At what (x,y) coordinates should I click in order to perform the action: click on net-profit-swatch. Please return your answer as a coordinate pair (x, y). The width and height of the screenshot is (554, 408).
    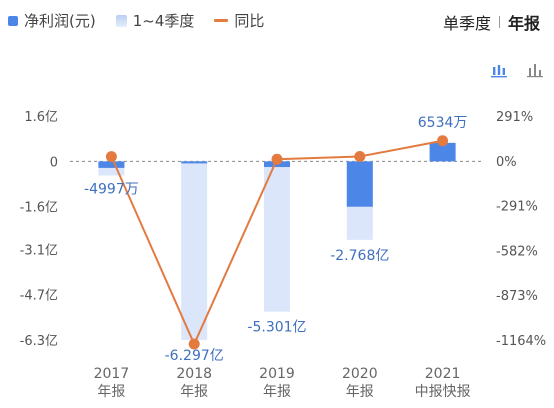
    Looking at the image, I should click on (13, 20).